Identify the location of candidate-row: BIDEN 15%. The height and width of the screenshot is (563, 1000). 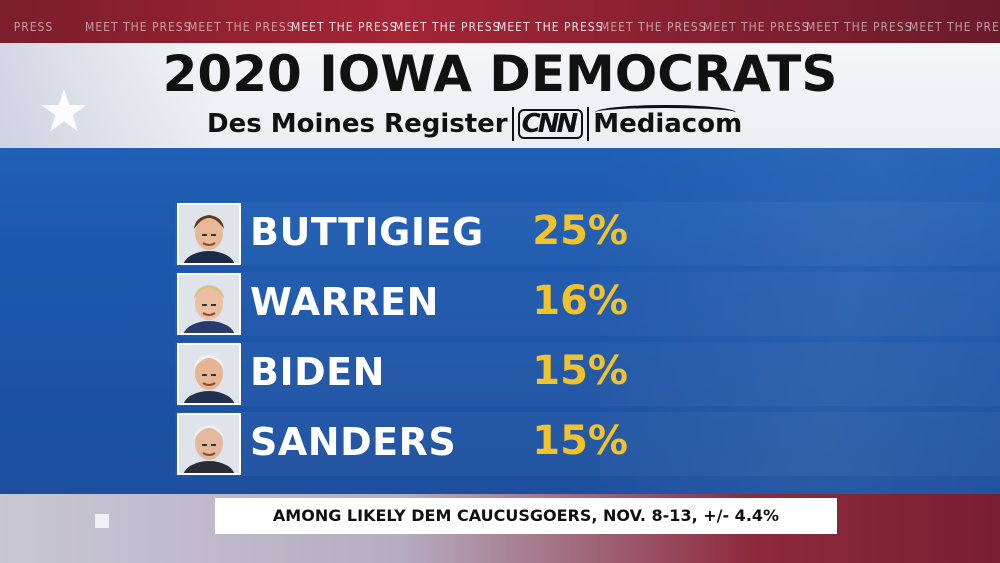
(500, 374).